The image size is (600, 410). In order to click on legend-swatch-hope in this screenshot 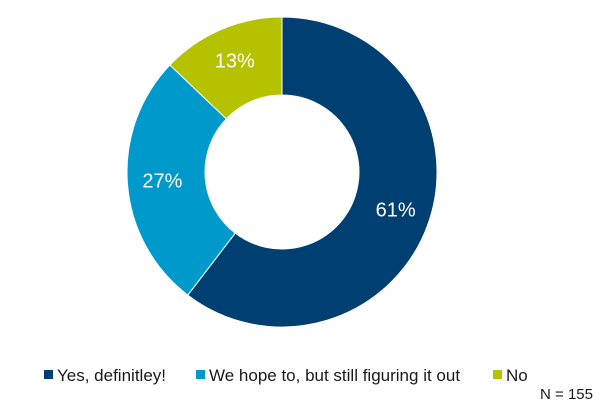, I will do `click(200, 374)`.